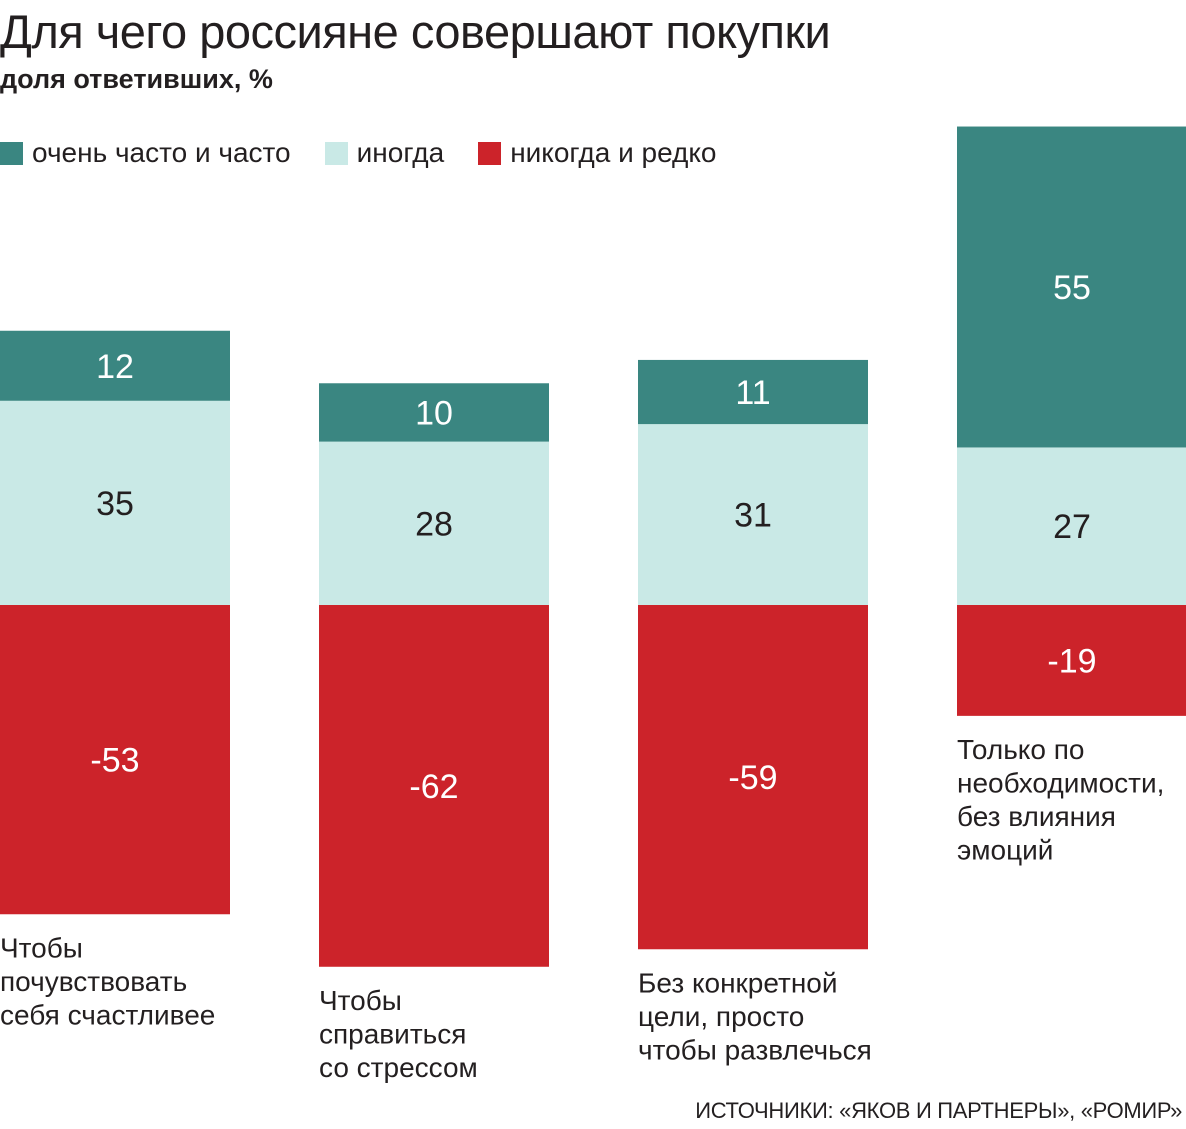 The height and width of the screenshot is (1129, 1186). I want to click on legend-swatch-never, so click(490, 153).